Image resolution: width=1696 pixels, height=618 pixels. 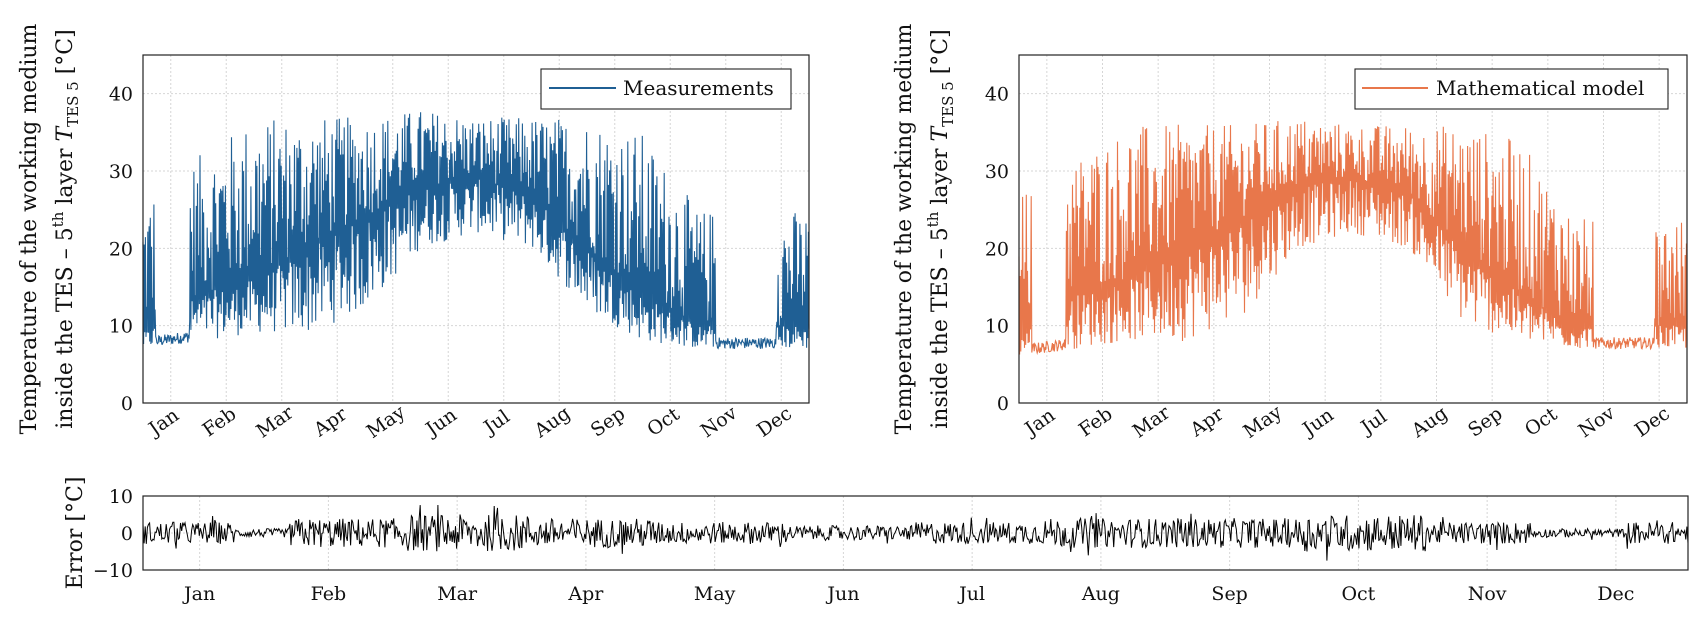 What do you see at coordinates (65, 176) in the screenshot?
I see `measurements-ylabel-2-mid: layer` at bounding box center [65, 176].